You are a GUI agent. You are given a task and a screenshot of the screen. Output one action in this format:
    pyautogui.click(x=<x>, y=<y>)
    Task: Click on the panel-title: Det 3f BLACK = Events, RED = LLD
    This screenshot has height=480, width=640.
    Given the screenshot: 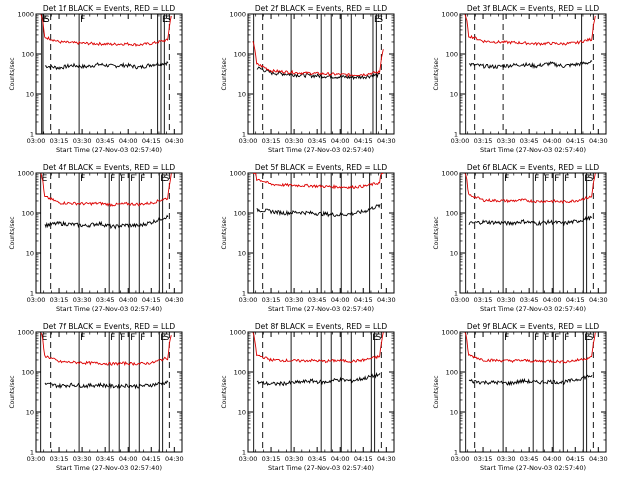 What is the action you would take?
    pyautogui.click(x=533, y=8)
    